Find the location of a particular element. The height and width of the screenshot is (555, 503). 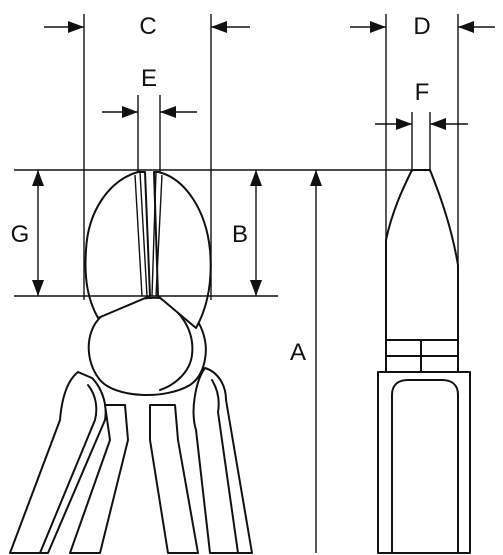

handle-gap is located at coordinates (99, 479).